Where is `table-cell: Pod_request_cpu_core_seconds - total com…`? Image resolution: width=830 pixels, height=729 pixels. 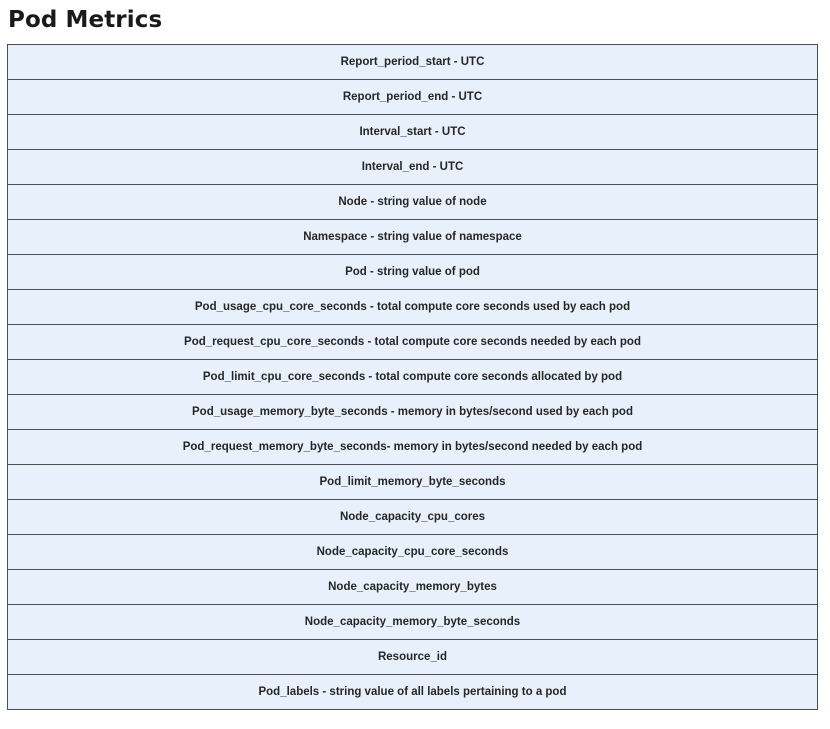 table-cell: Pod_request_cpu_core_seconds - total com… is located at coordinates (412, 342).